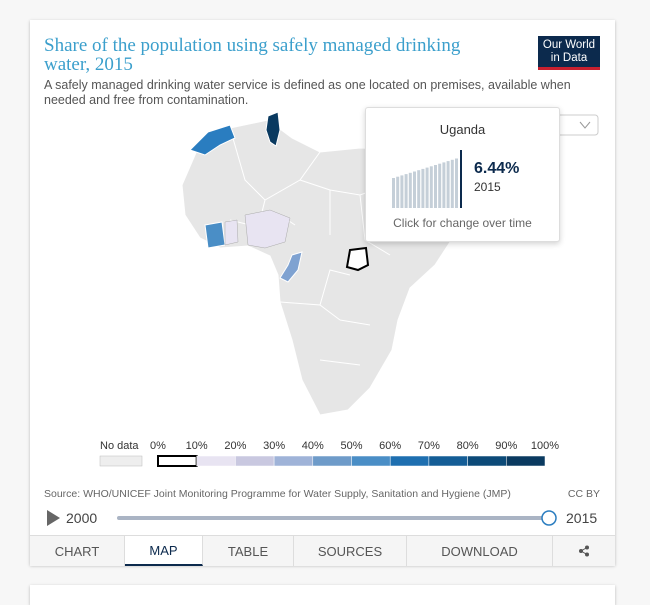  Describe the element at coordinates (267, 229) in the screenshot. I see `country-nigeria` at that location.